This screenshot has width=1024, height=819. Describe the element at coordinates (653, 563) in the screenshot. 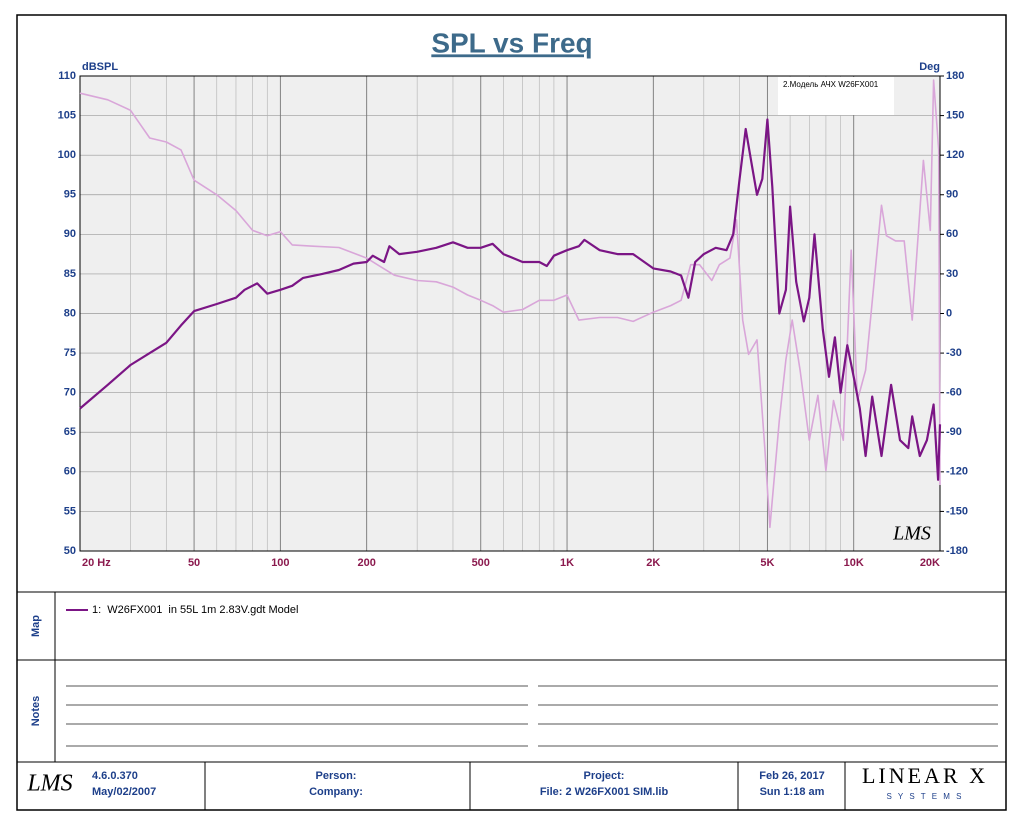

I see `x-tick-label: 2K` at that location.